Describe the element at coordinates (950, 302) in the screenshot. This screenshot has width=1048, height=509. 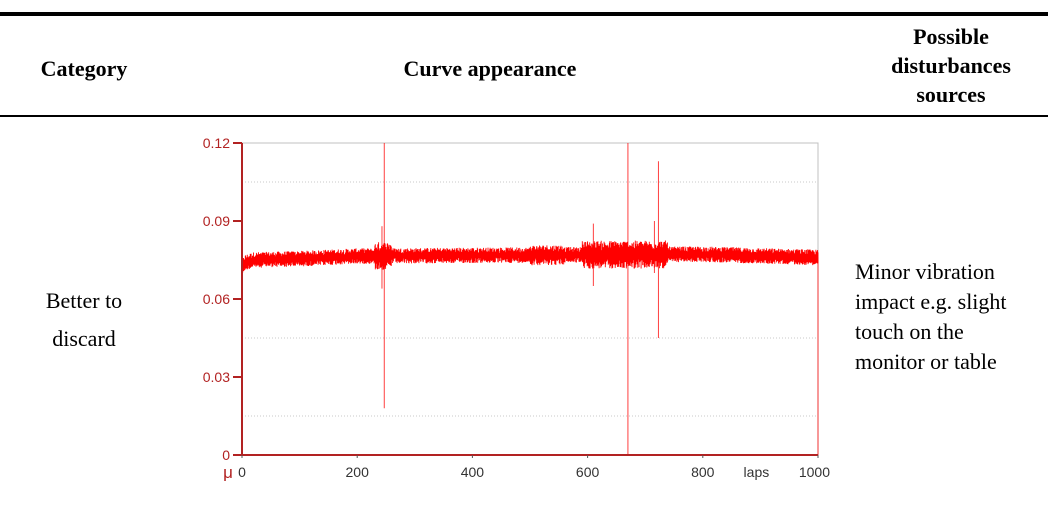
I see `sources-line: impact e.g. slight` at that location.